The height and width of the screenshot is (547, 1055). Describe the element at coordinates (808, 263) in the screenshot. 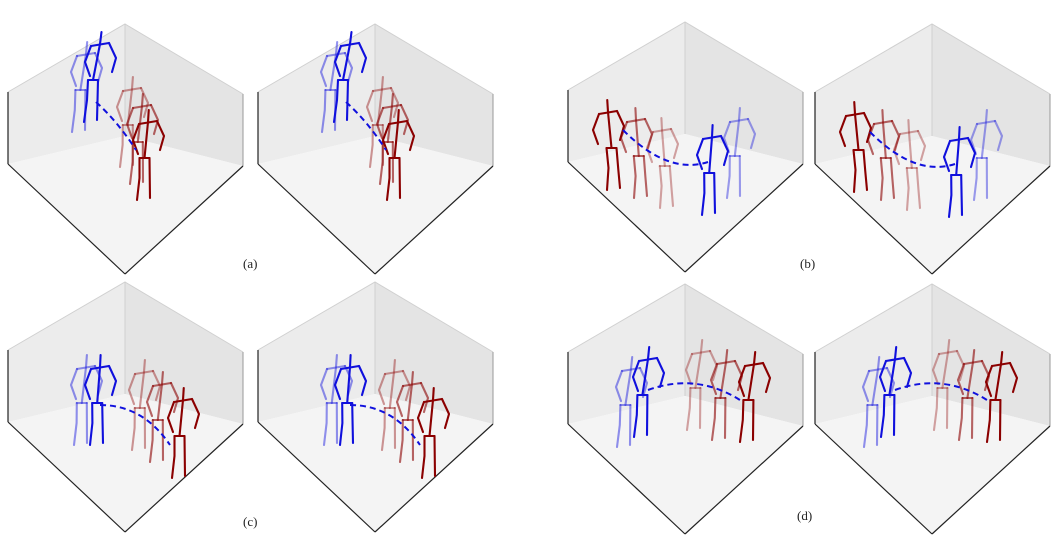

I see `caption-b: (b)` at that location.